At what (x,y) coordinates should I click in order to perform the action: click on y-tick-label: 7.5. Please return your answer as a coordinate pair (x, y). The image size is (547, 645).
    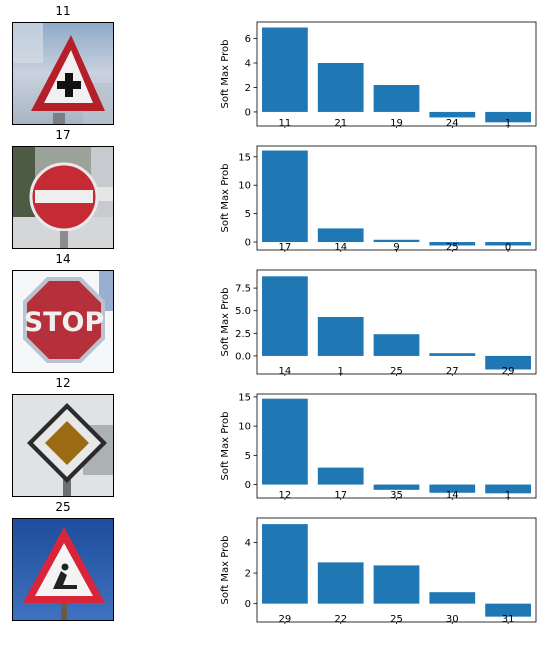
    Looking at the image, I should click on (243, 289).